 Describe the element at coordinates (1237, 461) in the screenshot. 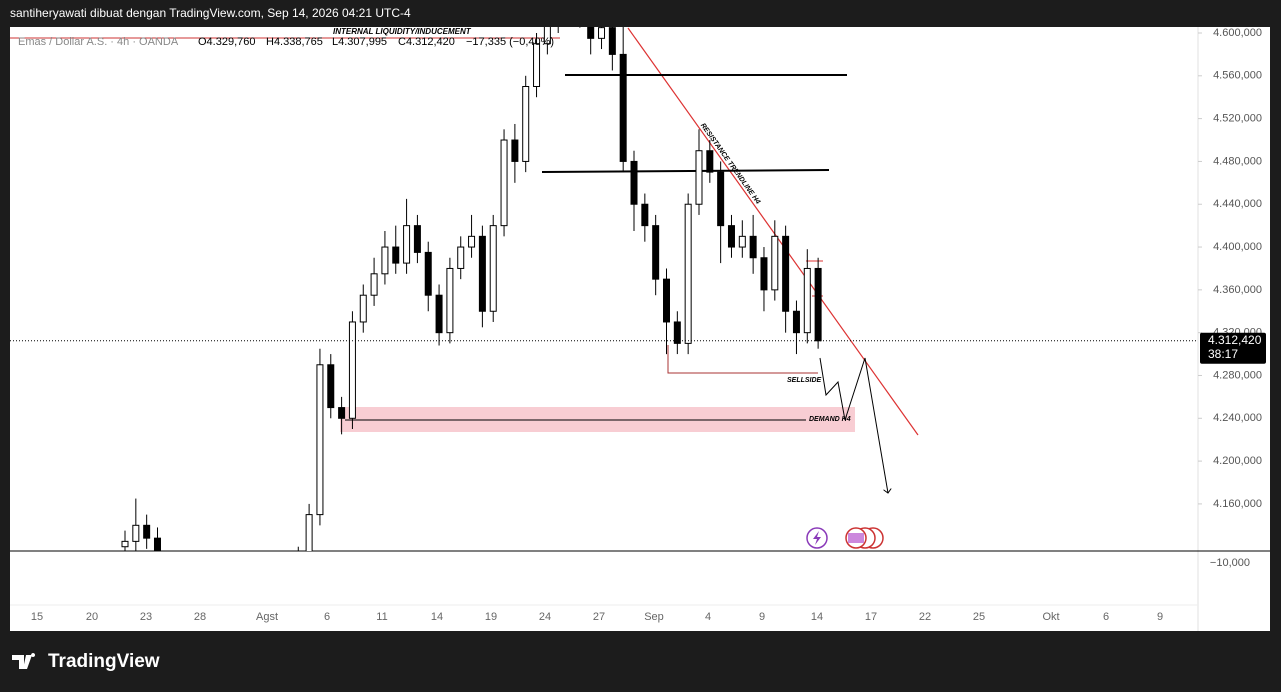

I see `y-tick-label: 4.200,000` at that location.